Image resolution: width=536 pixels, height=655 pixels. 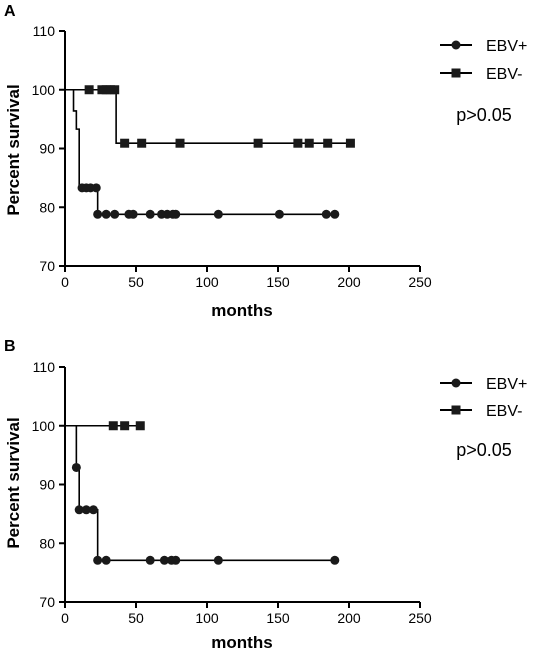 I want to click on panel-b-legend-marker-ebv-pos, so click(x=456, y=383).